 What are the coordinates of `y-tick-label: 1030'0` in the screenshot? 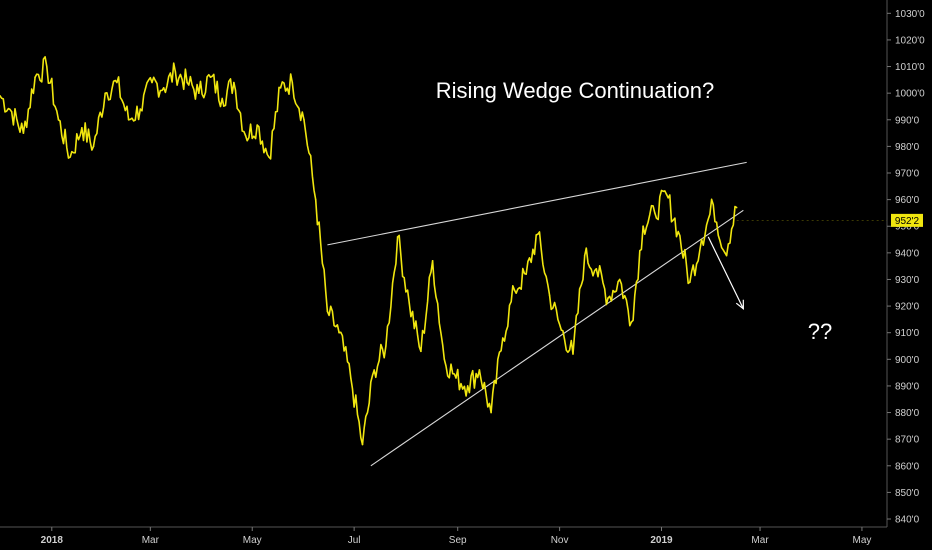 It's located at (910, 14).